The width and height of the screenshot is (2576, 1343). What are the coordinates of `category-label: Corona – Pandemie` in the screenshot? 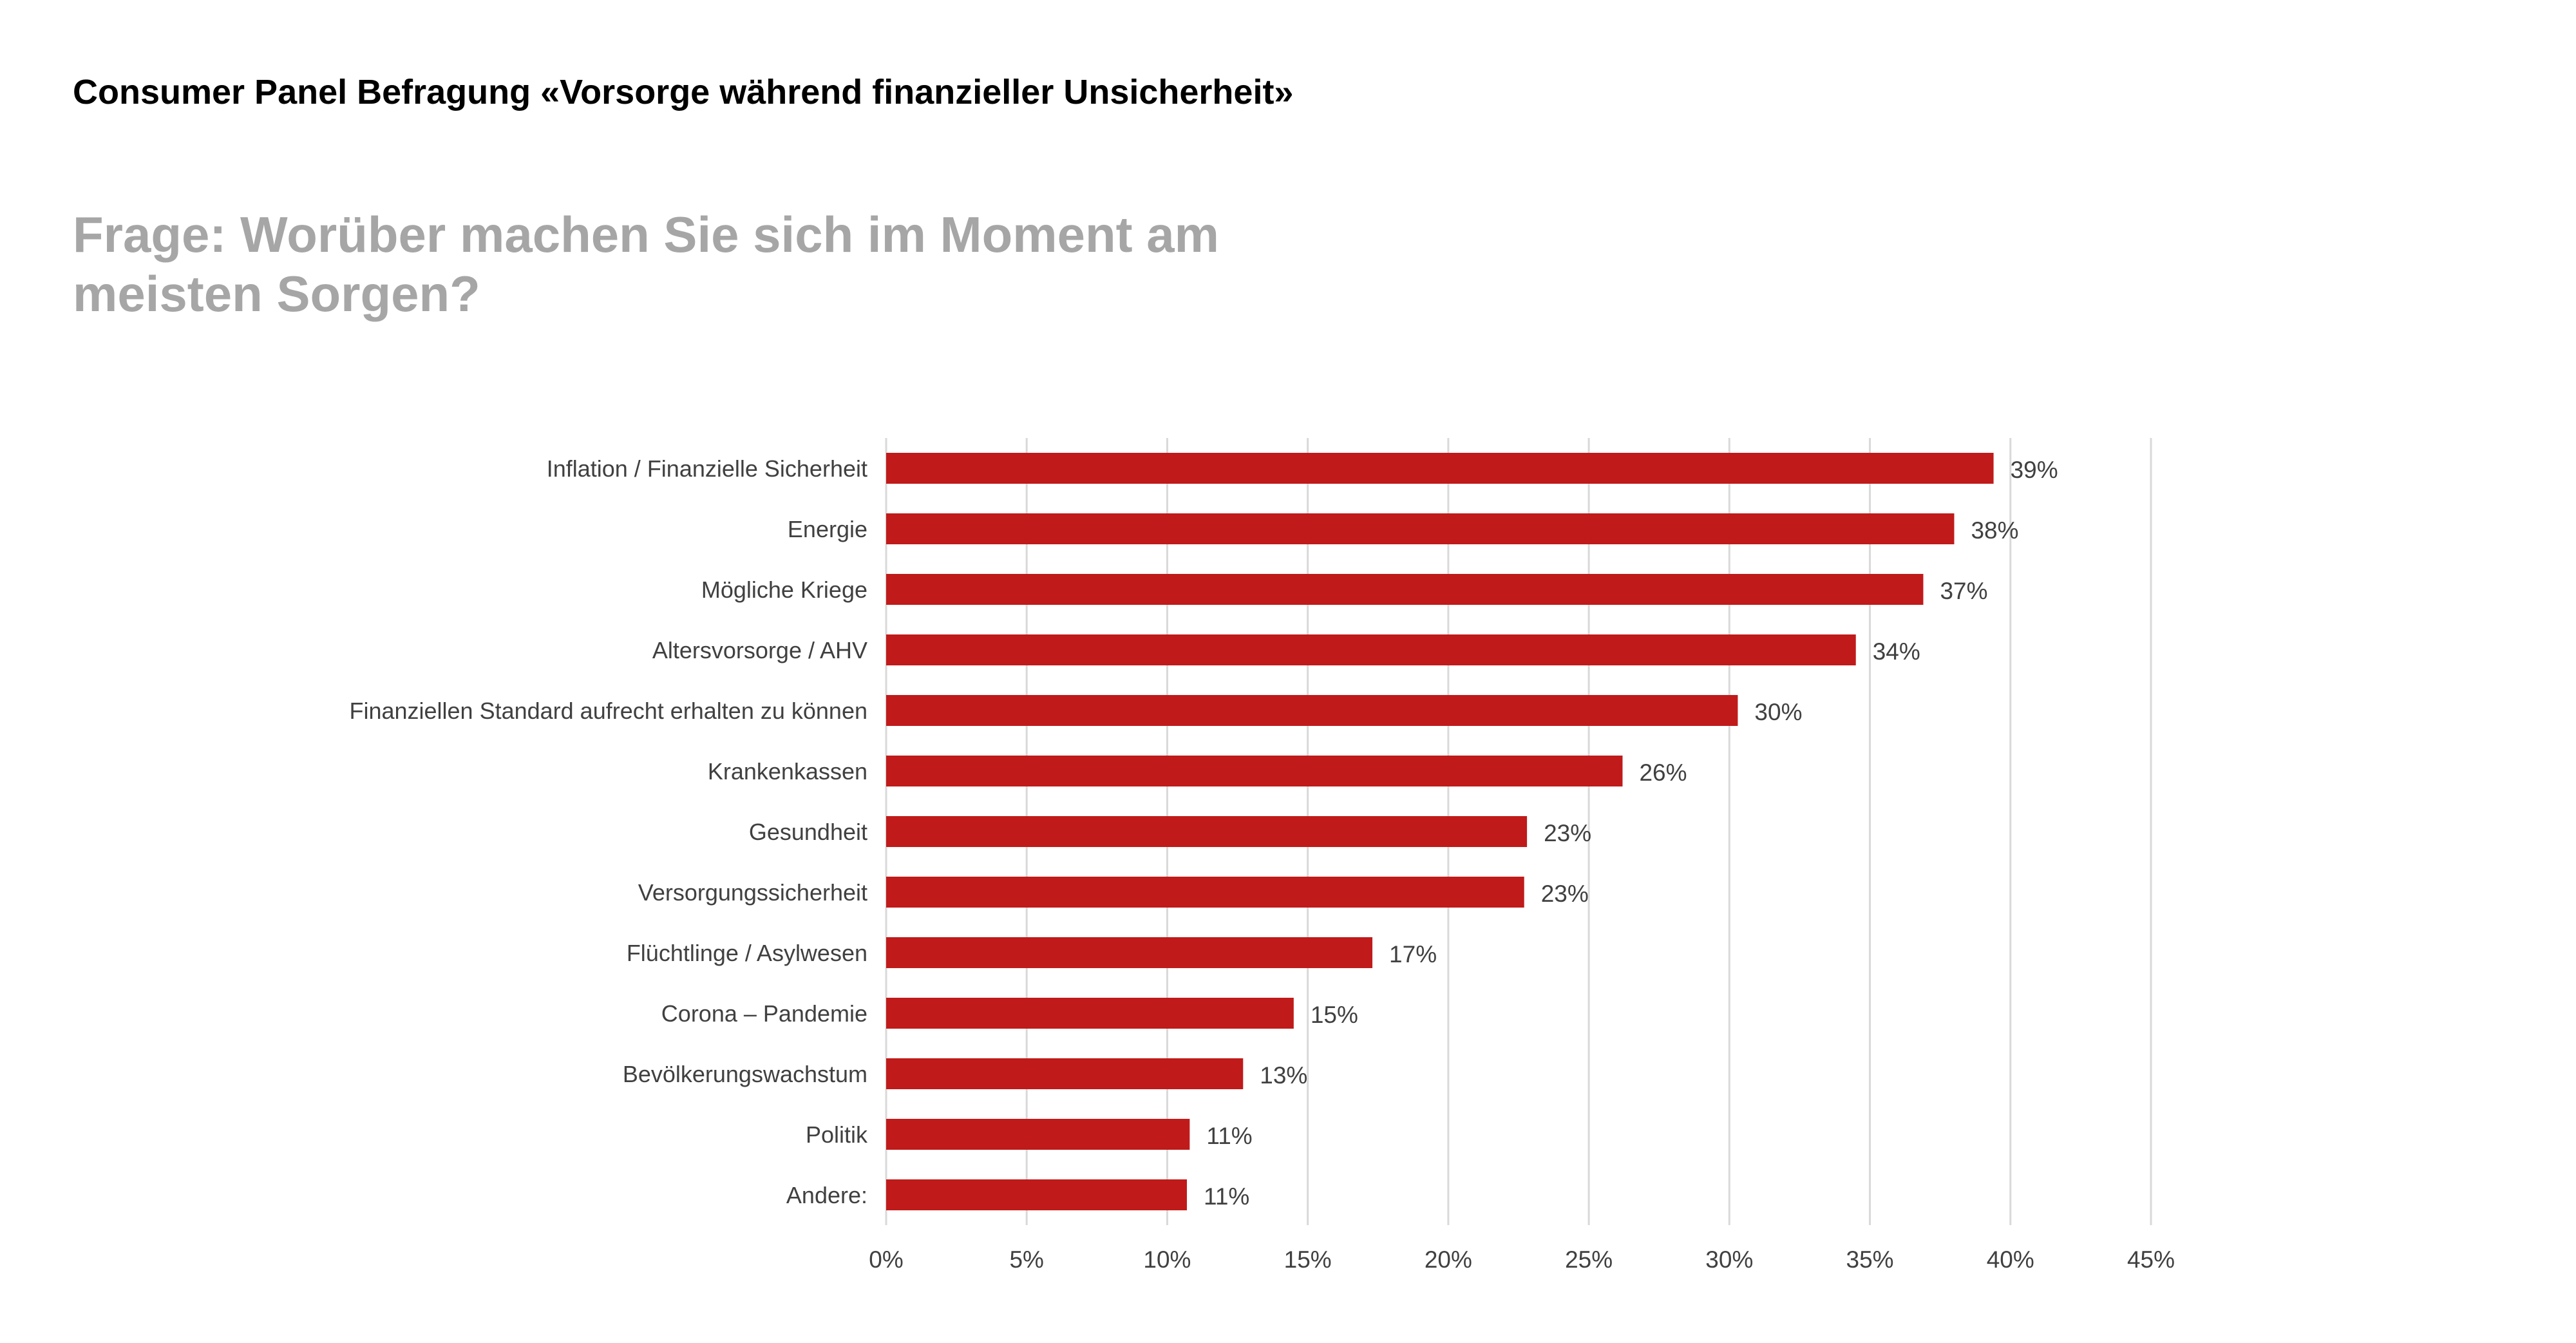 It's located at (764, 1013).